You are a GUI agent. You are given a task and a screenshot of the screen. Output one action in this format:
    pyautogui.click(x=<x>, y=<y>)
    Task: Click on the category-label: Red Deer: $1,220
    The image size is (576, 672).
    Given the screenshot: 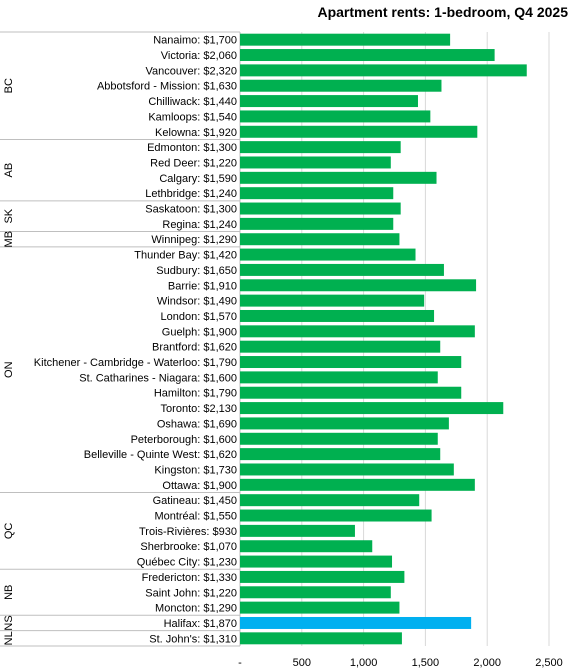 What is the action you would take?
    pyautogui.click(x=193, y=163)
    